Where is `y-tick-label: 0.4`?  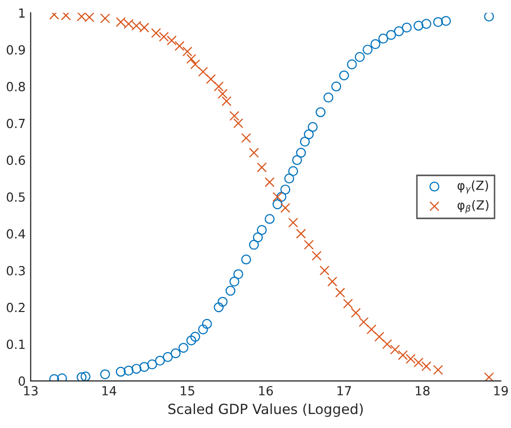
y-tick-label: 0.4 is located at coordinates (16, 234).